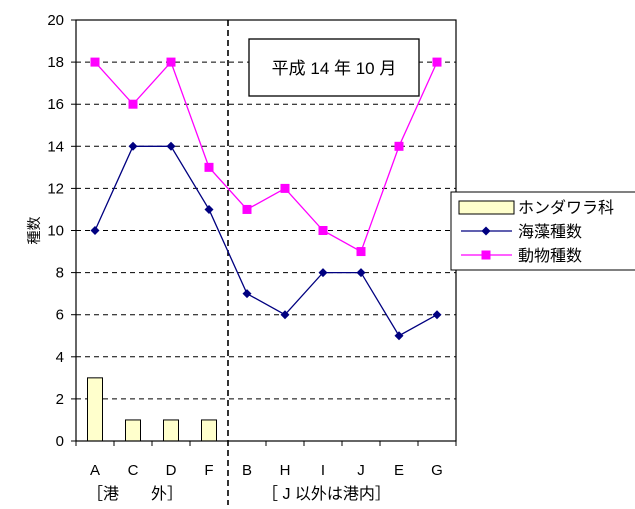  What do you see at coordinates (135, 494) in the screenshot?
I see `group-label: ［港 外］` at bounding box center [135, 494].